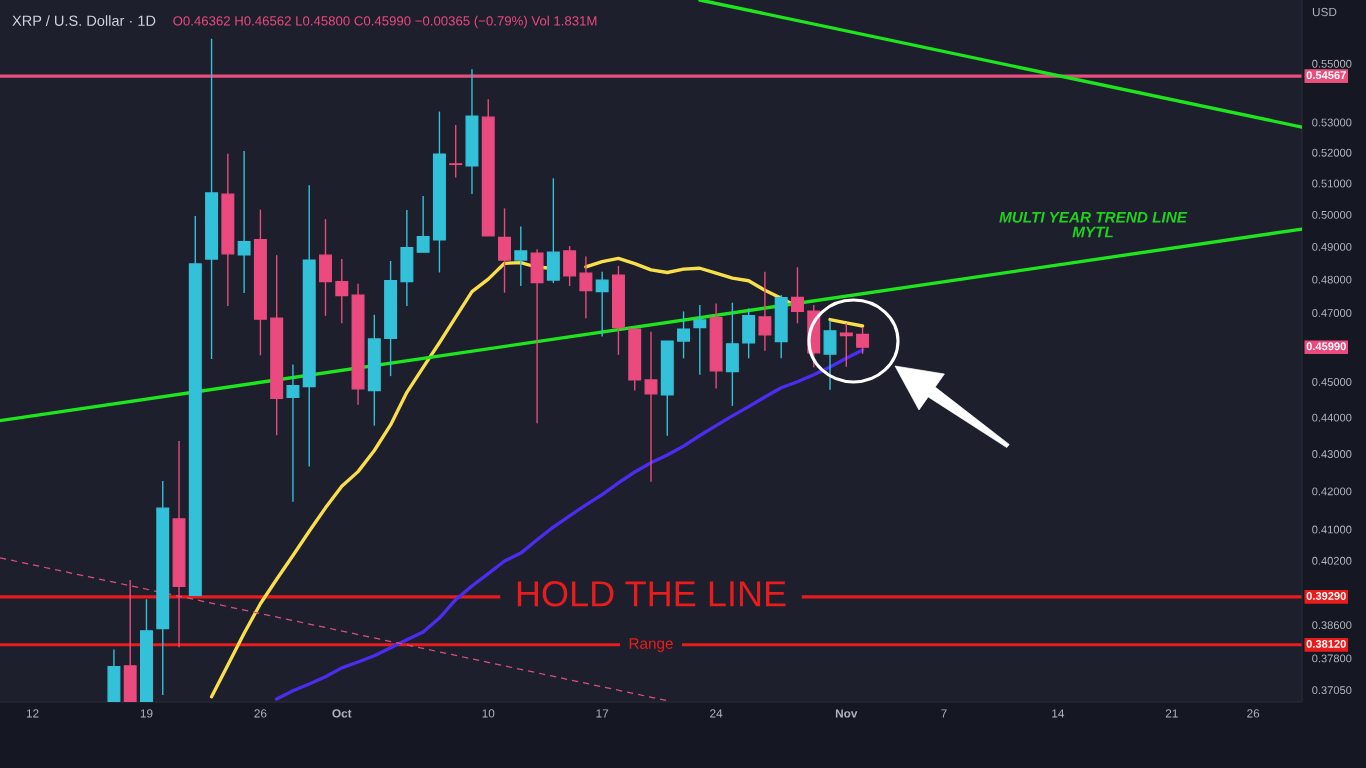  I want to click on x-tick-label: 7, so click(944, 713).